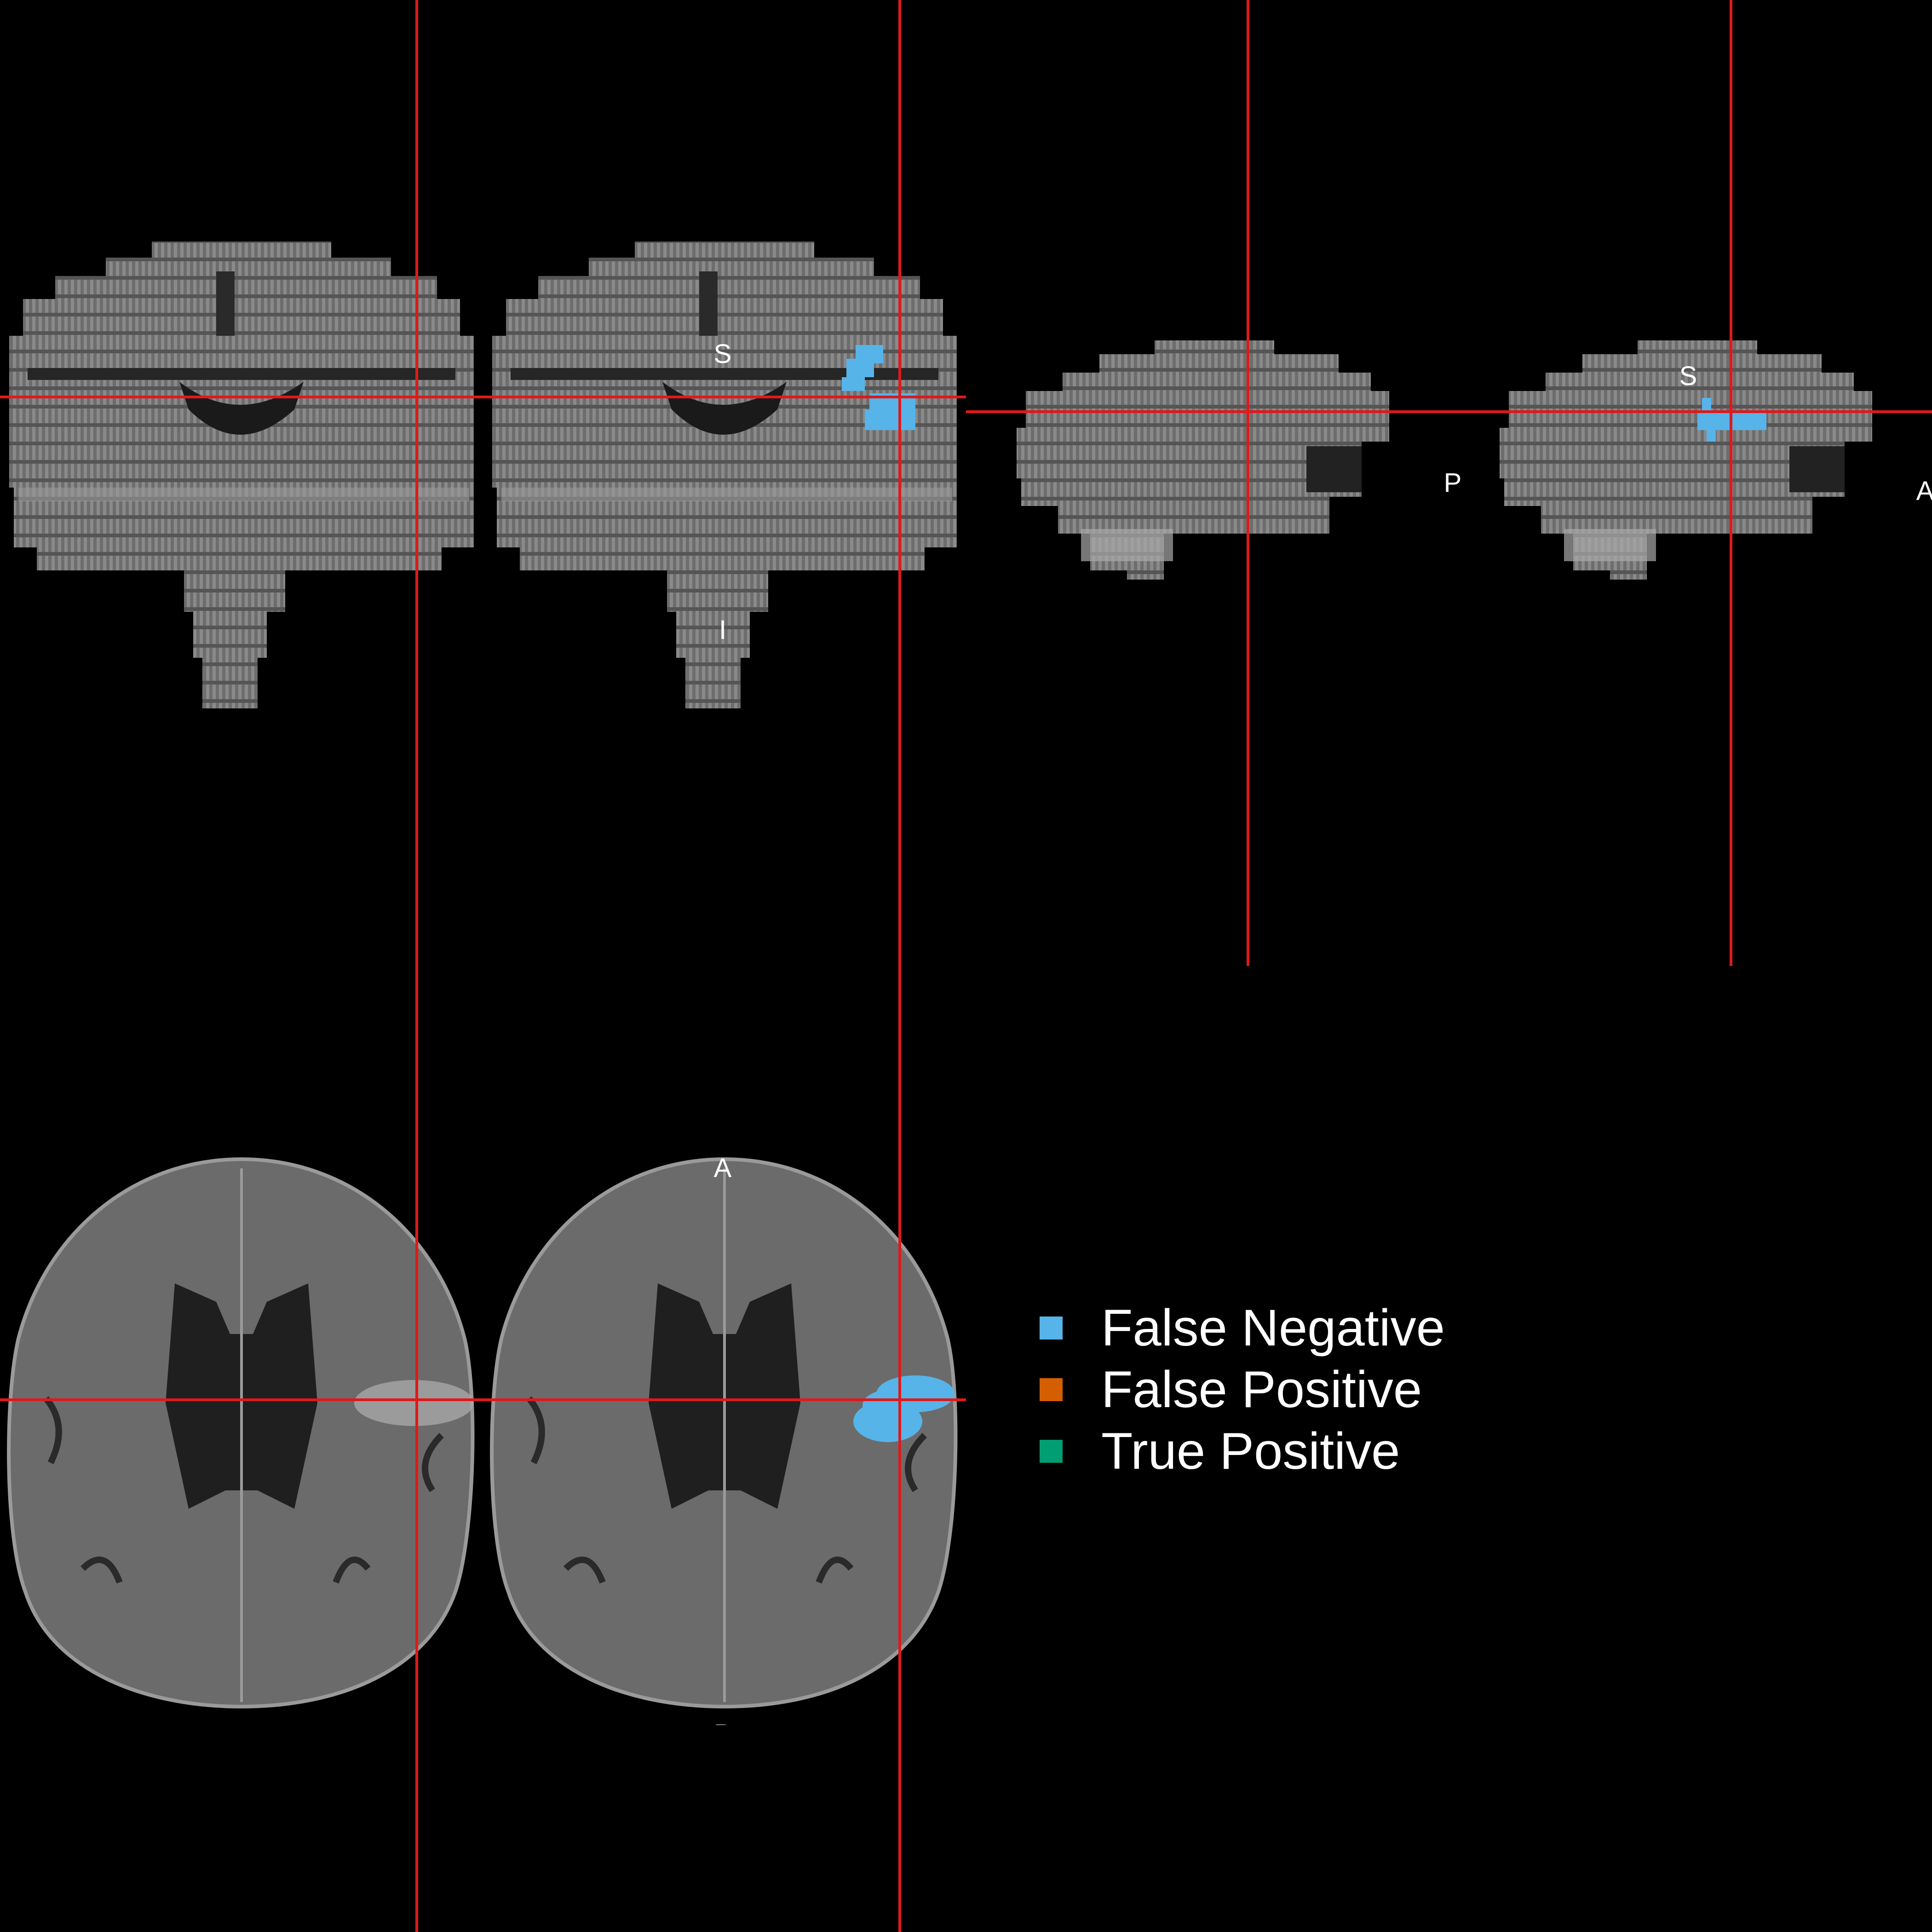 The width and height of the screenshot is (1932, 1932). What do you see at coordinates (724, 475) in the screenshot?
I see `coronal-brain-image-right` at bounding box center [724, 475].